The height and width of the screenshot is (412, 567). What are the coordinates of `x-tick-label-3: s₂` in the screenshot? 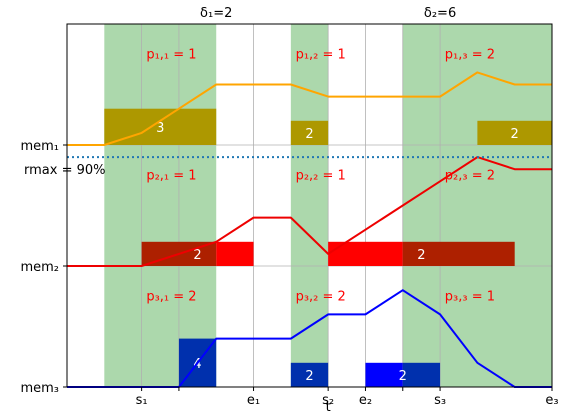 It's located at (328, 400).